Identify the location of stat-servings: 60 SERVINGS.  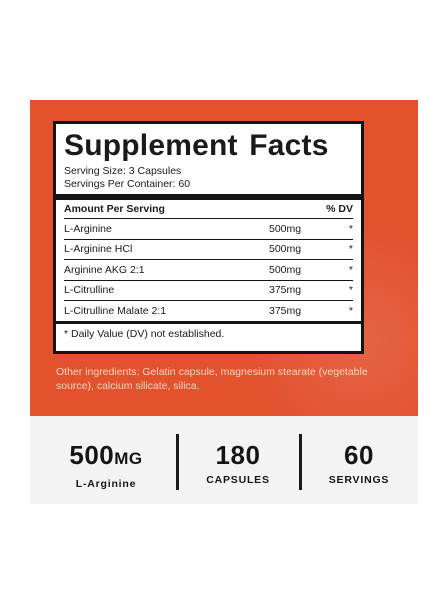
(359, 463).